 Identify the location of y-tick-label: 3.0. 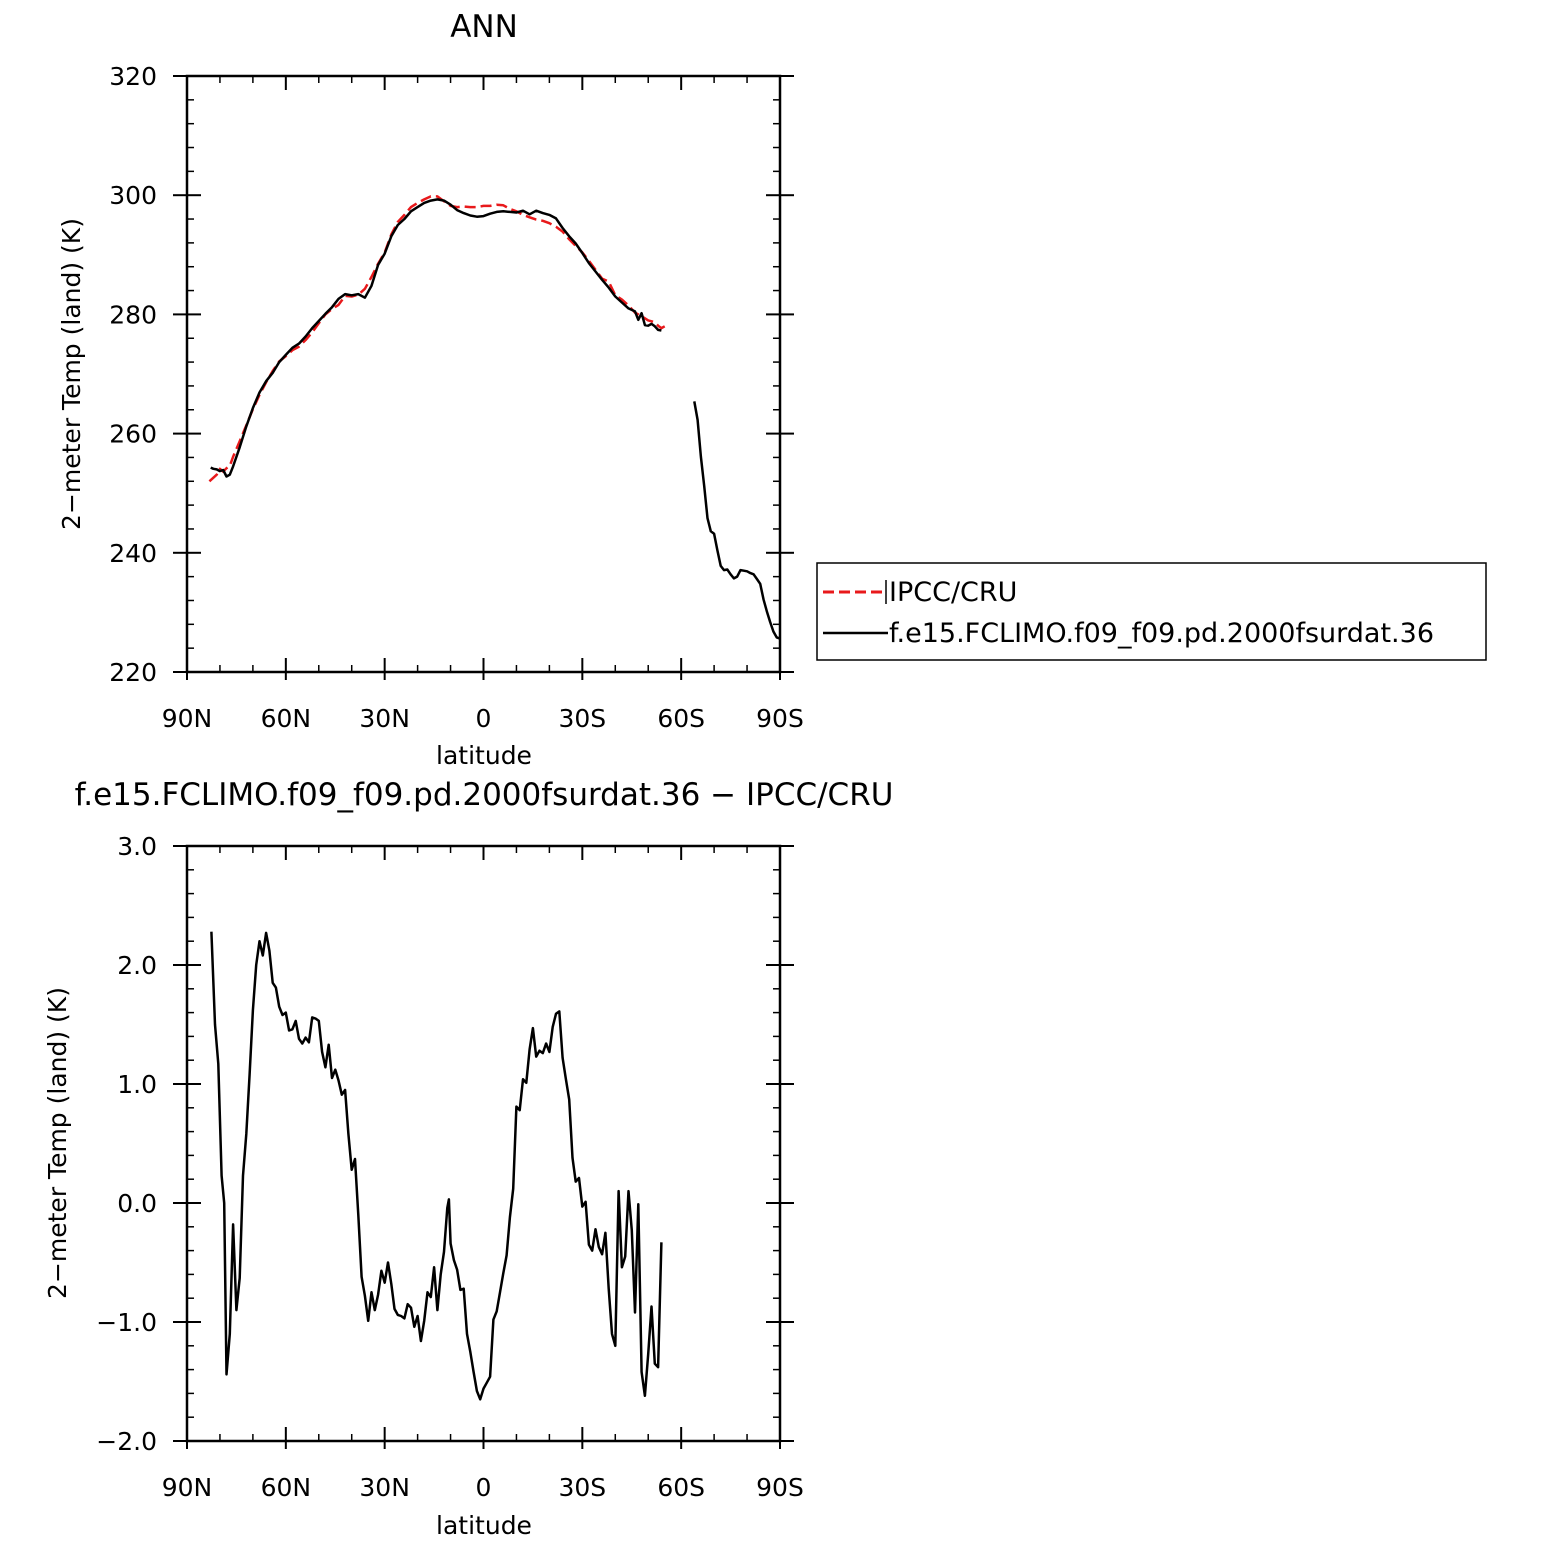
(137, 846).